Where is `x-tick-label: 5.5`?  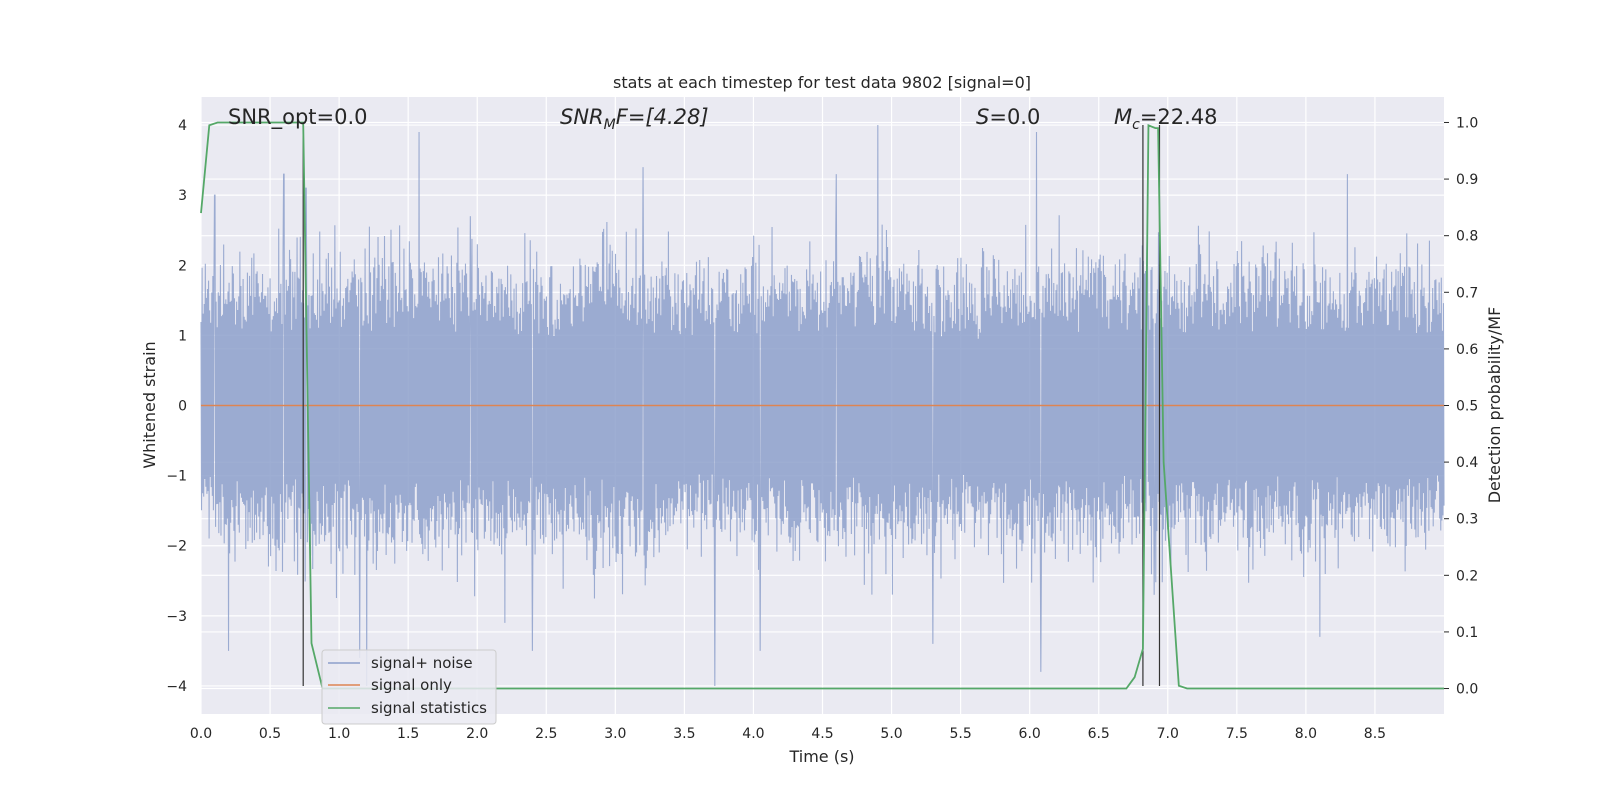 x-tick-label: 5.5 is located at coordinates (960, 734).